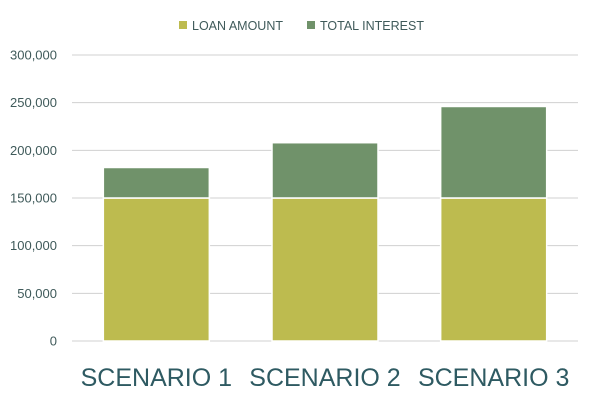 This screenshot has width=600, height=407. I want to click on y-tick-label: 100,000, so click(33, 245).